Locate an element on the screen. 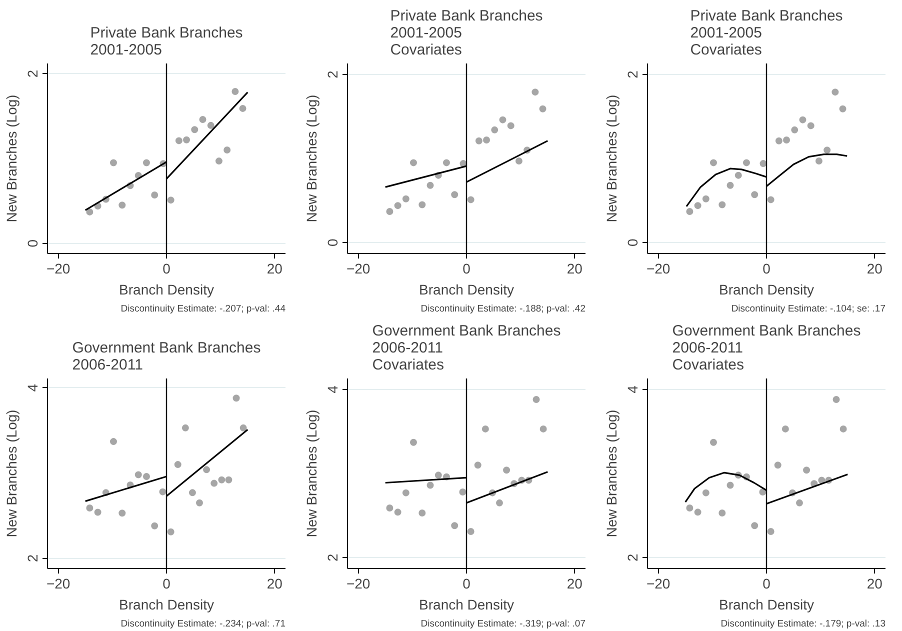  text: Discontinuity Estimate: -.319; p-val: .07 is located at coordinates (503, 624).